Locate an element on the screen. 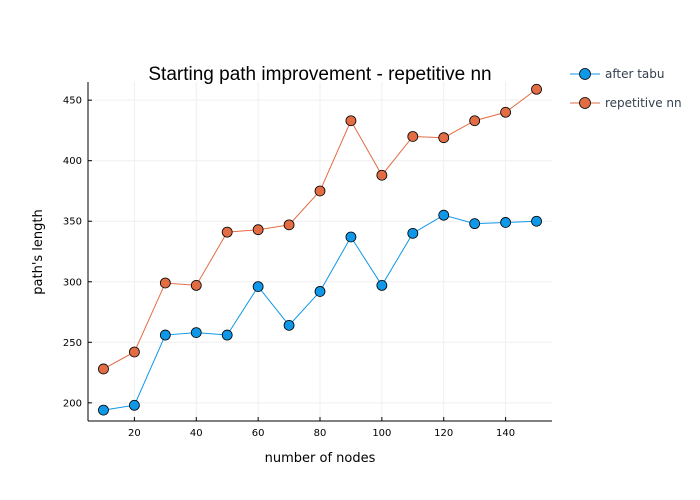  legend: after tabu repetitive nn is located at coordinates (626, 88).